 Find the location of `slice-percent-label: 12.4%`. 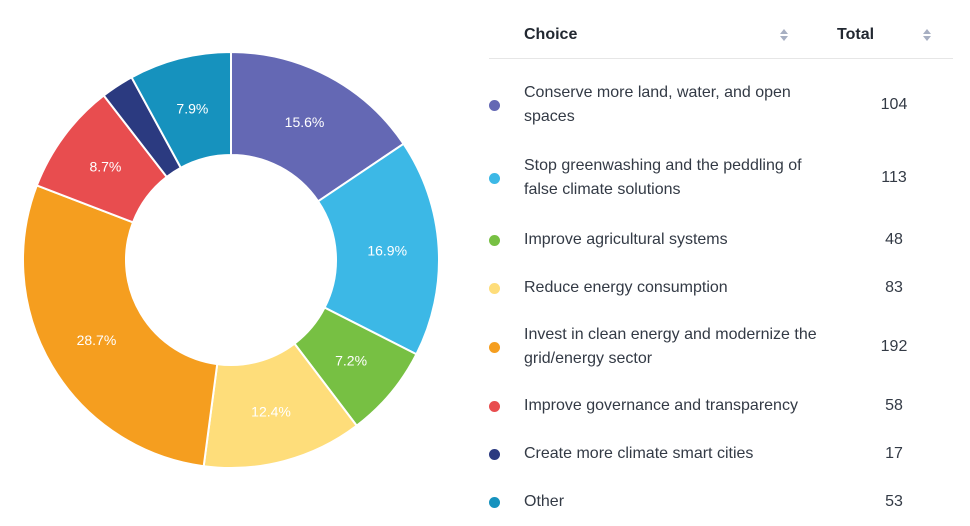

slice-percent-label: 12.4% is located at coordinates (271, 411).